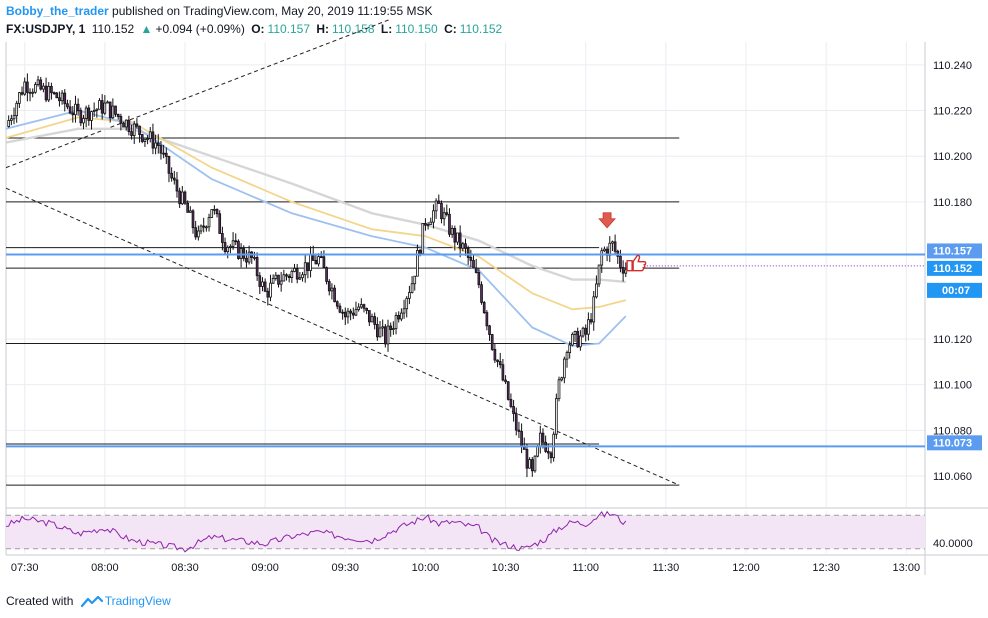 The width and height of the screenshot is (988, 618). What do you see at coordinates (57, 11) in the screenshot?
I see `publisher-name: Bobby_the_trader` at bounding box center [57, 11].